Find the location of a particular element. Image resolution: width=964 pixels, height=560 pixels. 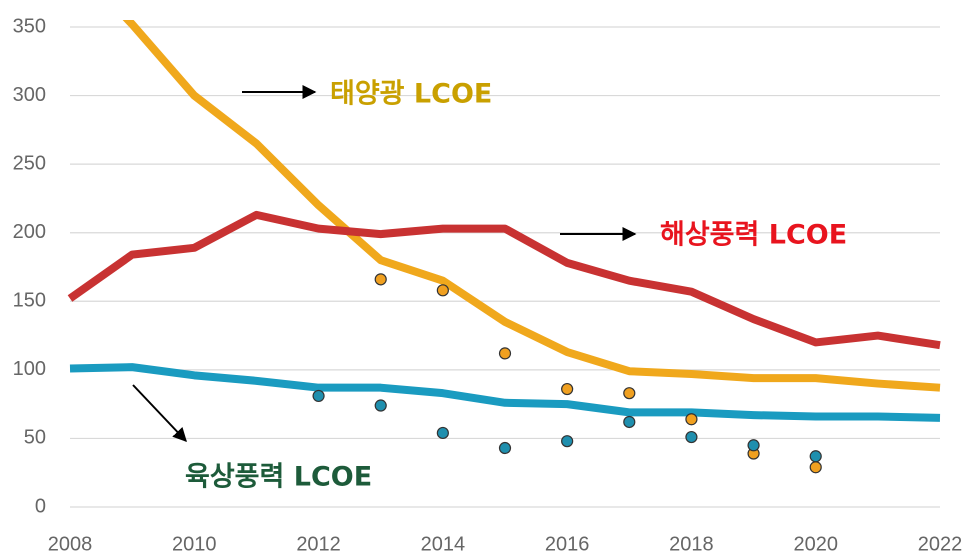

y-tick-label: 250 is located at coordinates (29, 163).